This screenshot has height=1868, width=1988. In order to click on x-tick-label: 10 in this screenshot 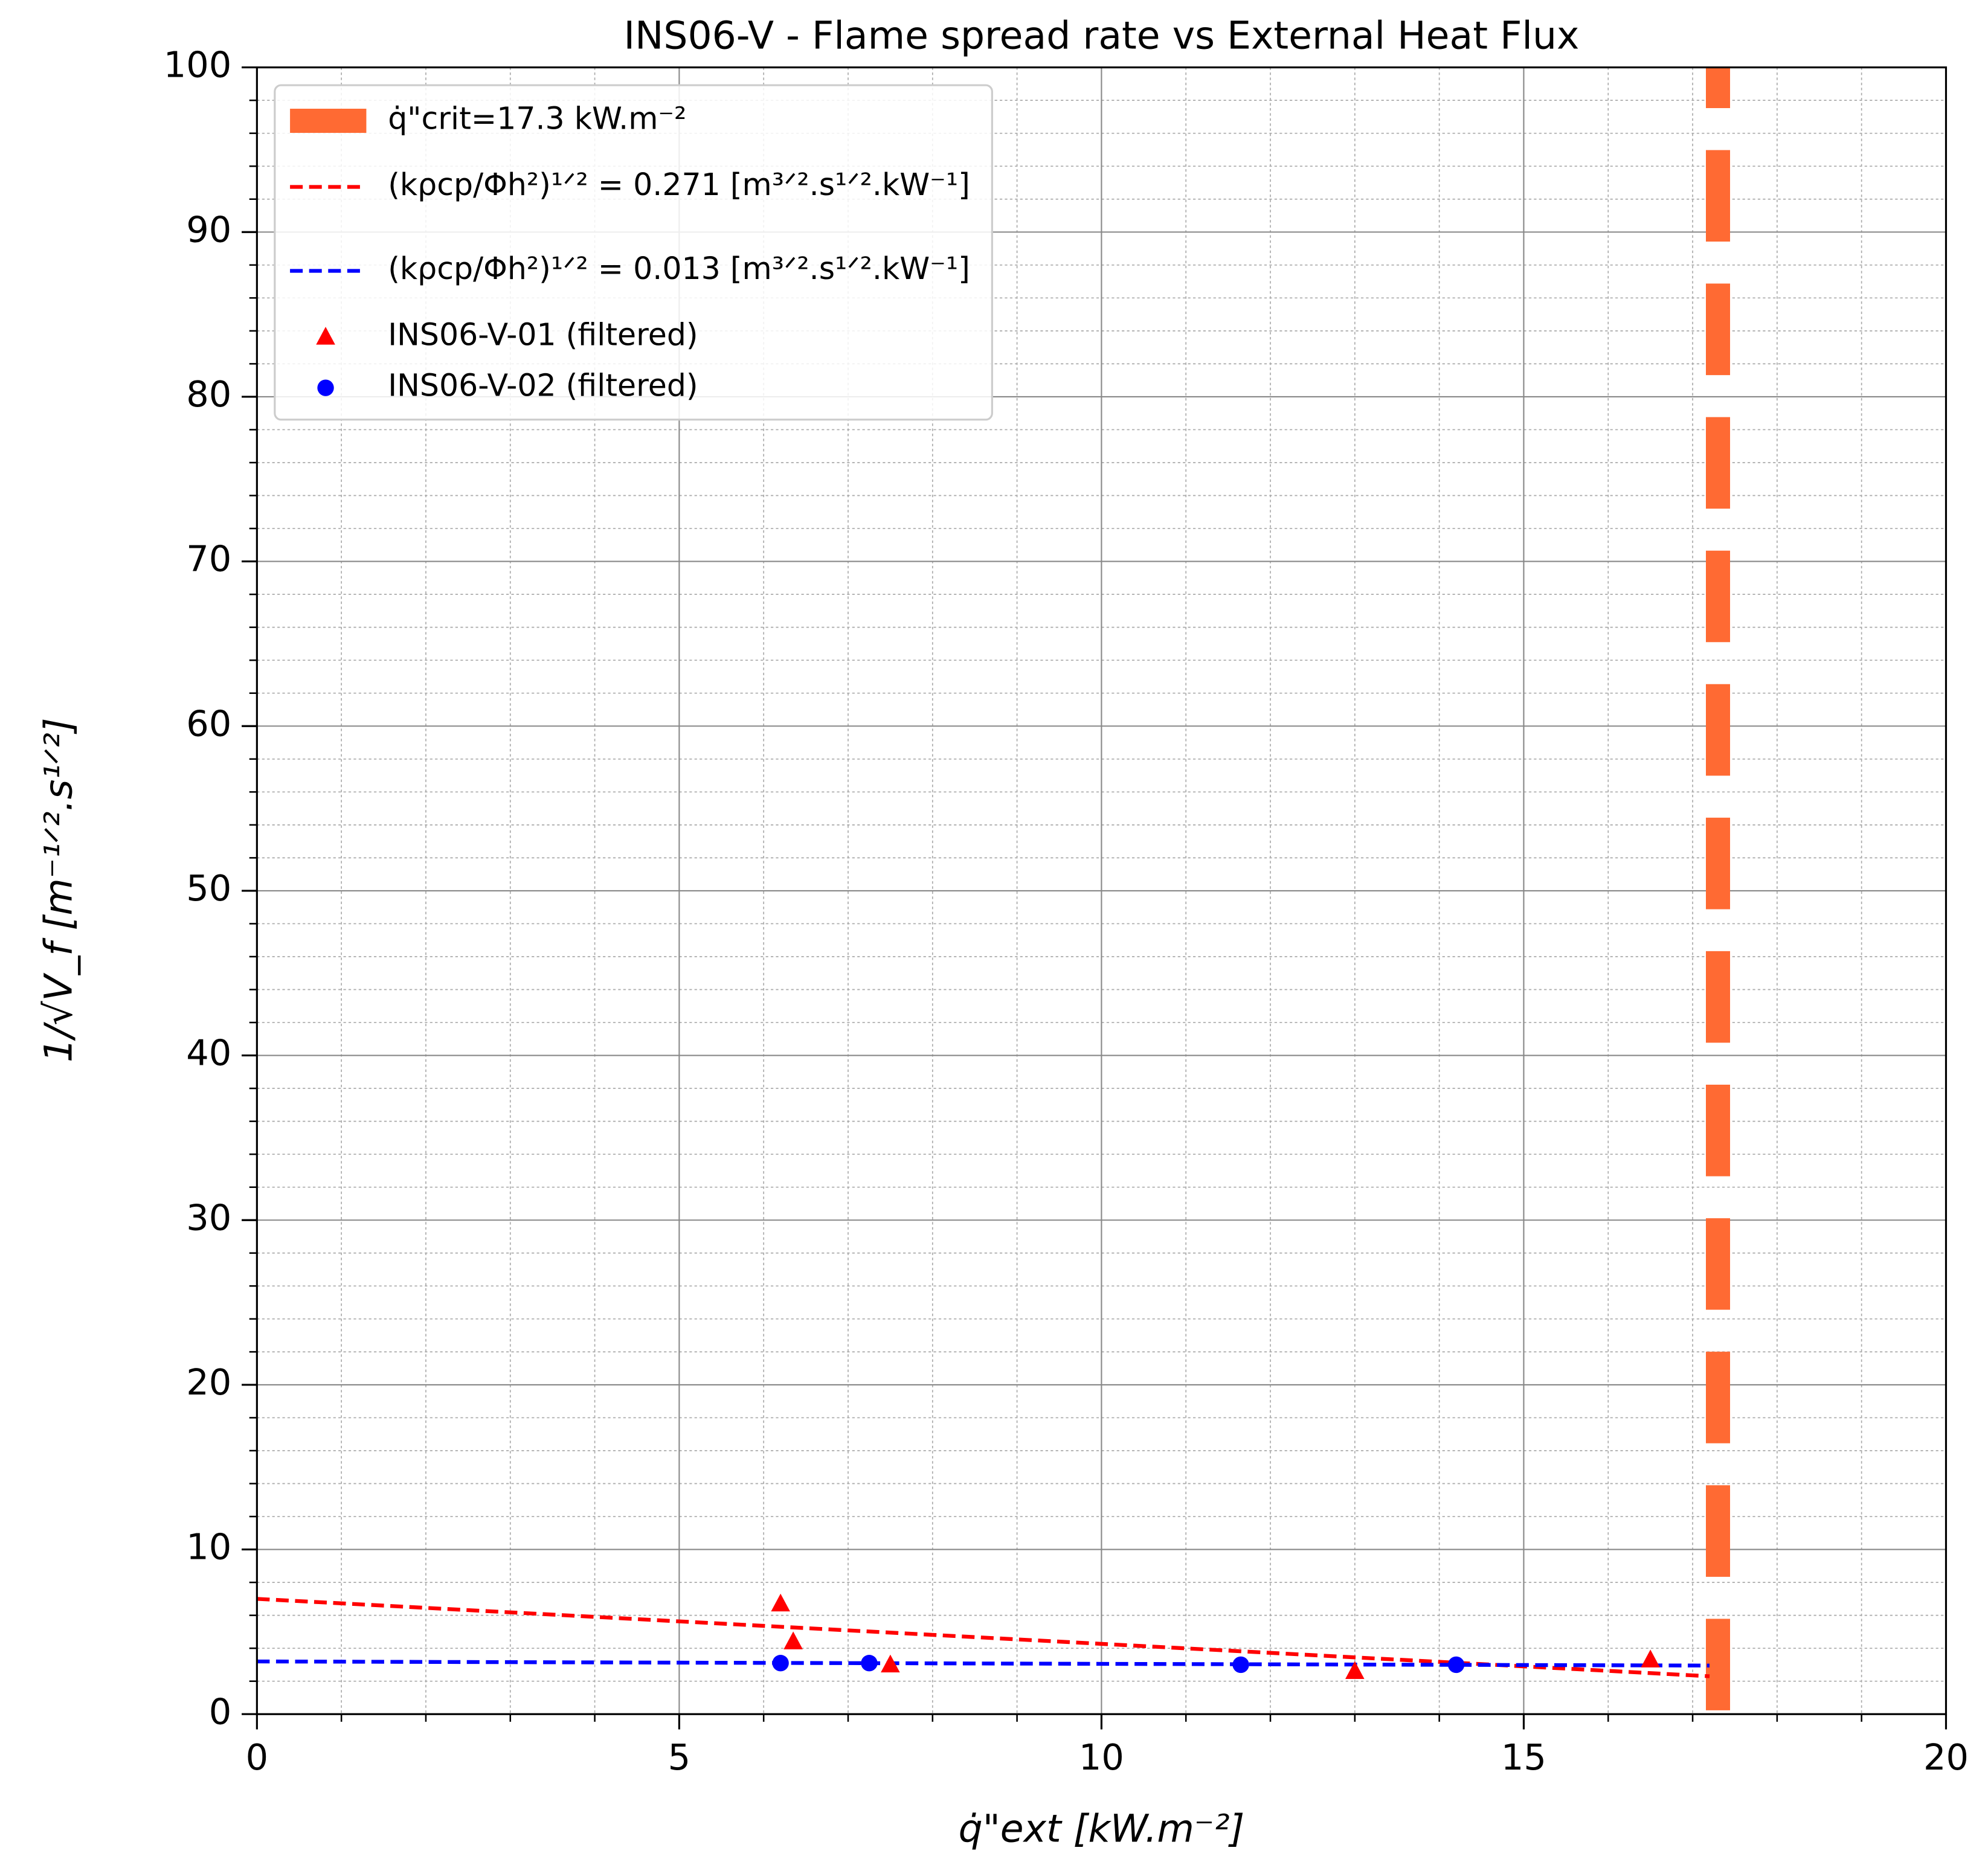, I will do `click(1101, 1757)`.